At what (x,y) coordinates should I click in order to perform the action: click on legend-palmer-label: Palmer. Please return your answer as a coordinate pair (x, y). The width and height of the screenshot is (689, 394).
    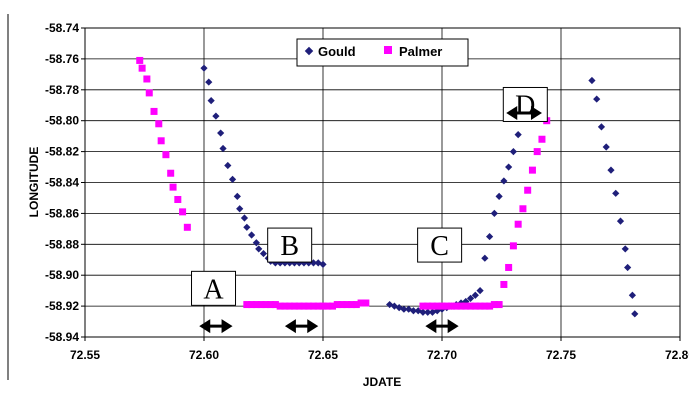
    Looking at the image, I should click on (420, 51).